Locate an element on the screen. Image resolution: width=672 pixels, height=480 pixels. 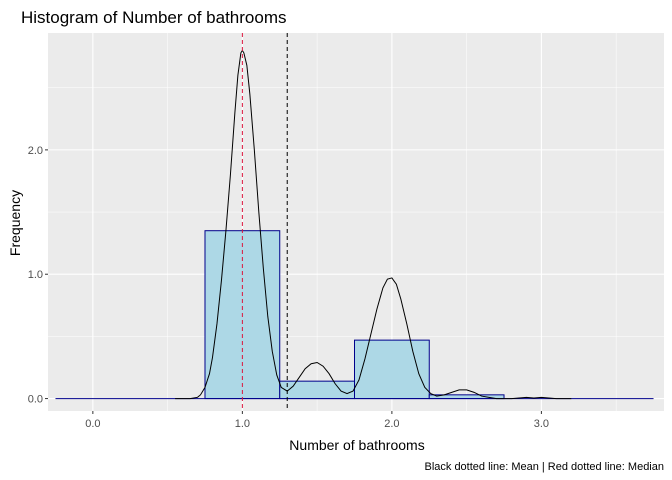
x-tick-label: 2.0 is located at coordinates (391, 424).